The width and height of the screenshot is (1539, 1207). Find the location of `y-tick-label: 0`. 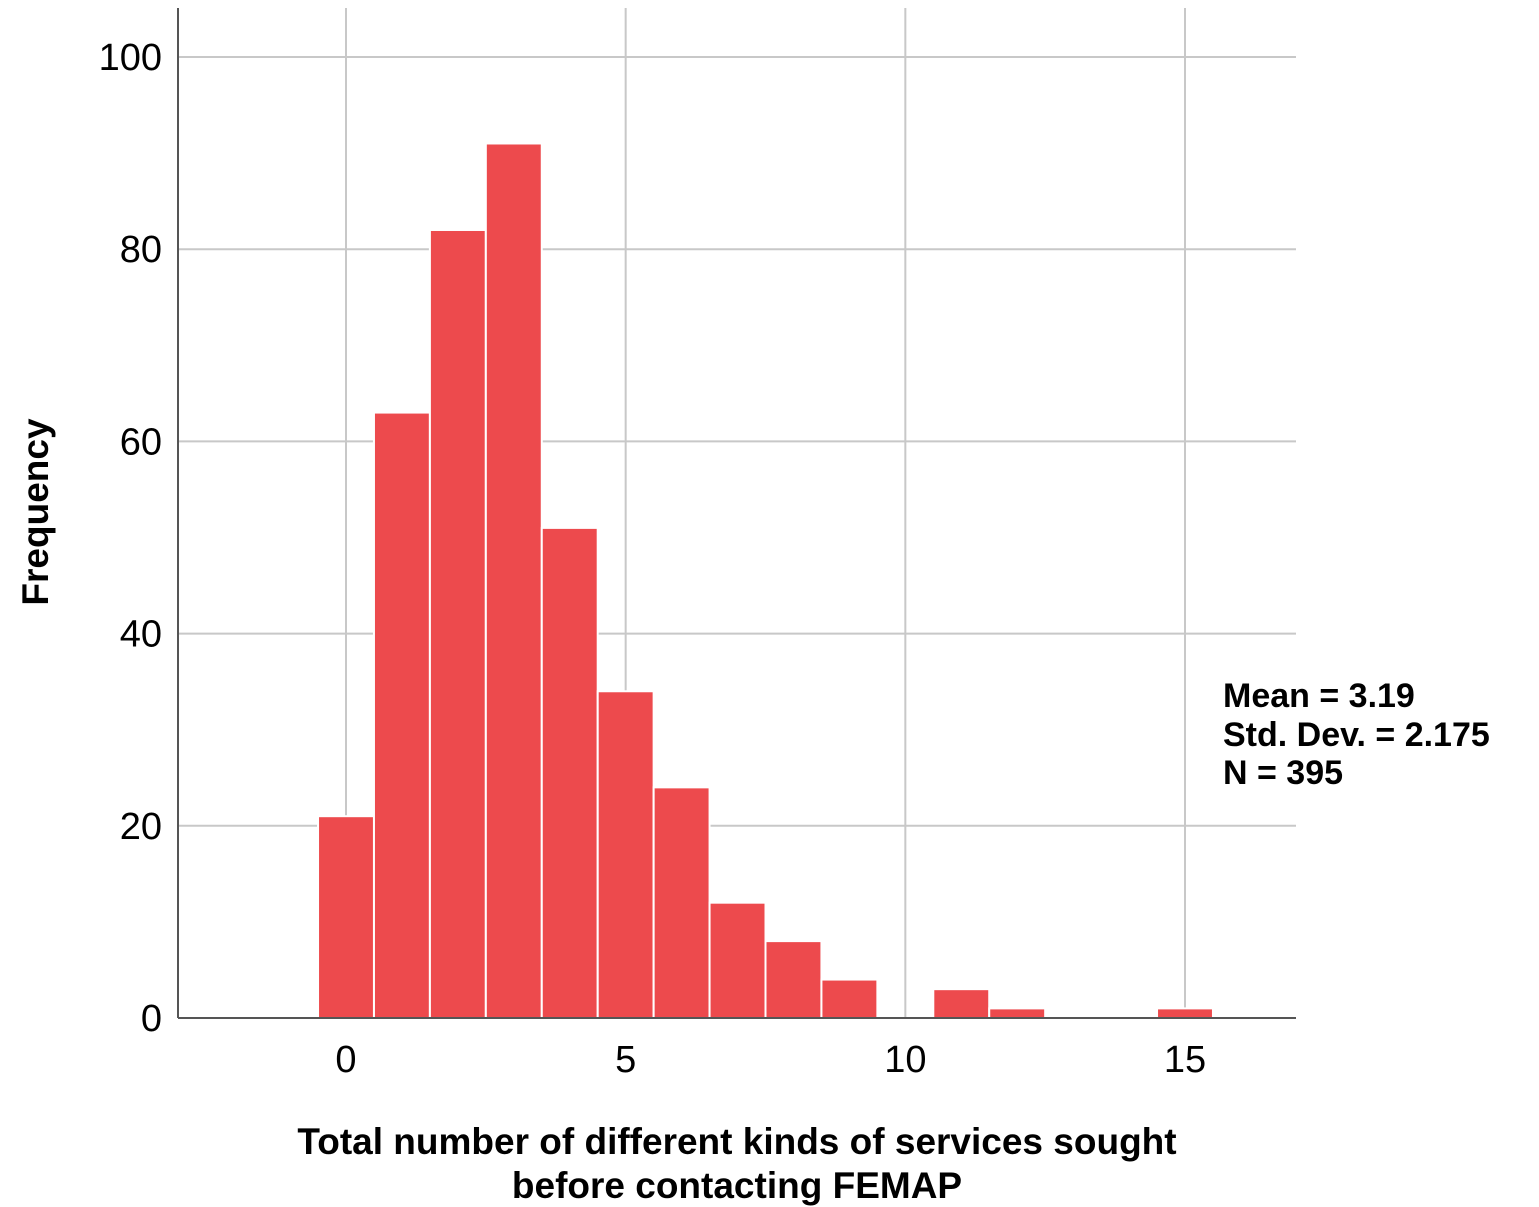

y-tick-label: 0 is located at coordinates (151, 1019).